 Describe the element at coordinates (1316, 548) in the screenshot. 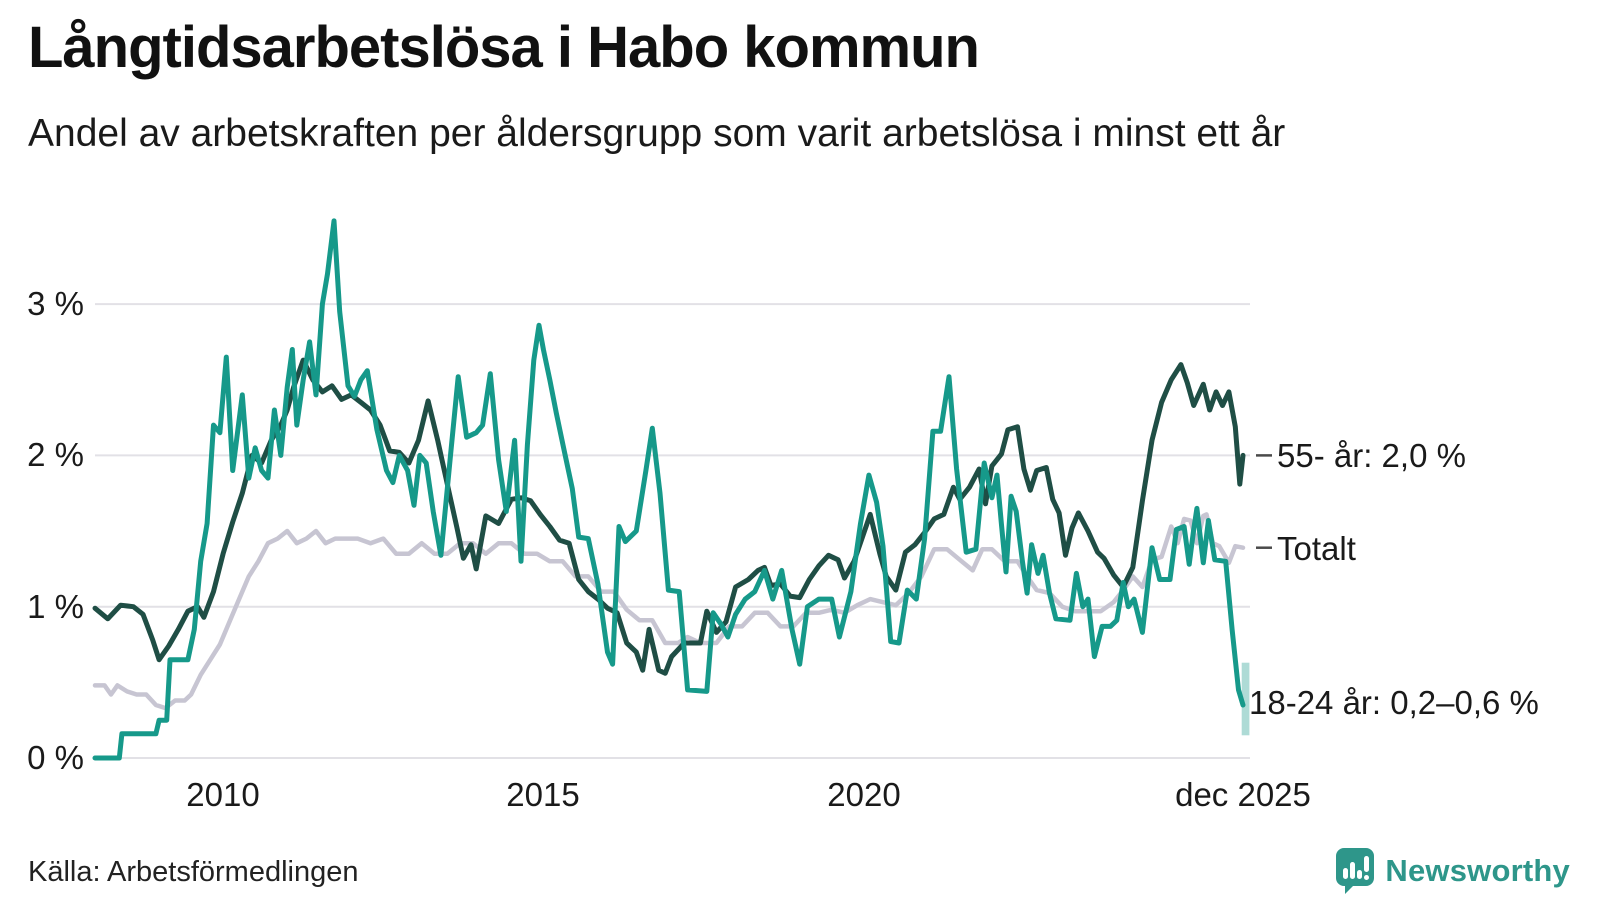

I see `annotation-totalt: Totalt` at that location.